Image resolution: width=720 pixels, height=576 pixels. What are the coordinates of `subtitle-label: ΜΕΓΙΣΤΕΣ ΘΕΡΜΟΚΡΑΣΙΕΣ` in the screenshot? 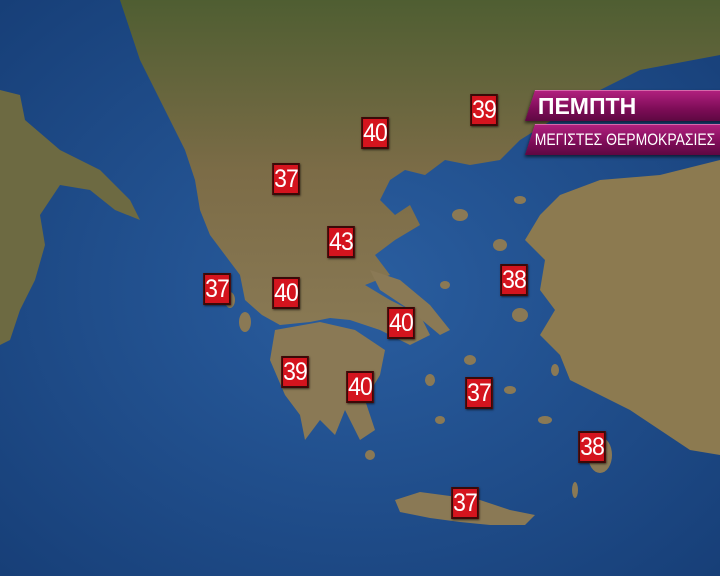 It's located at (625, 139).